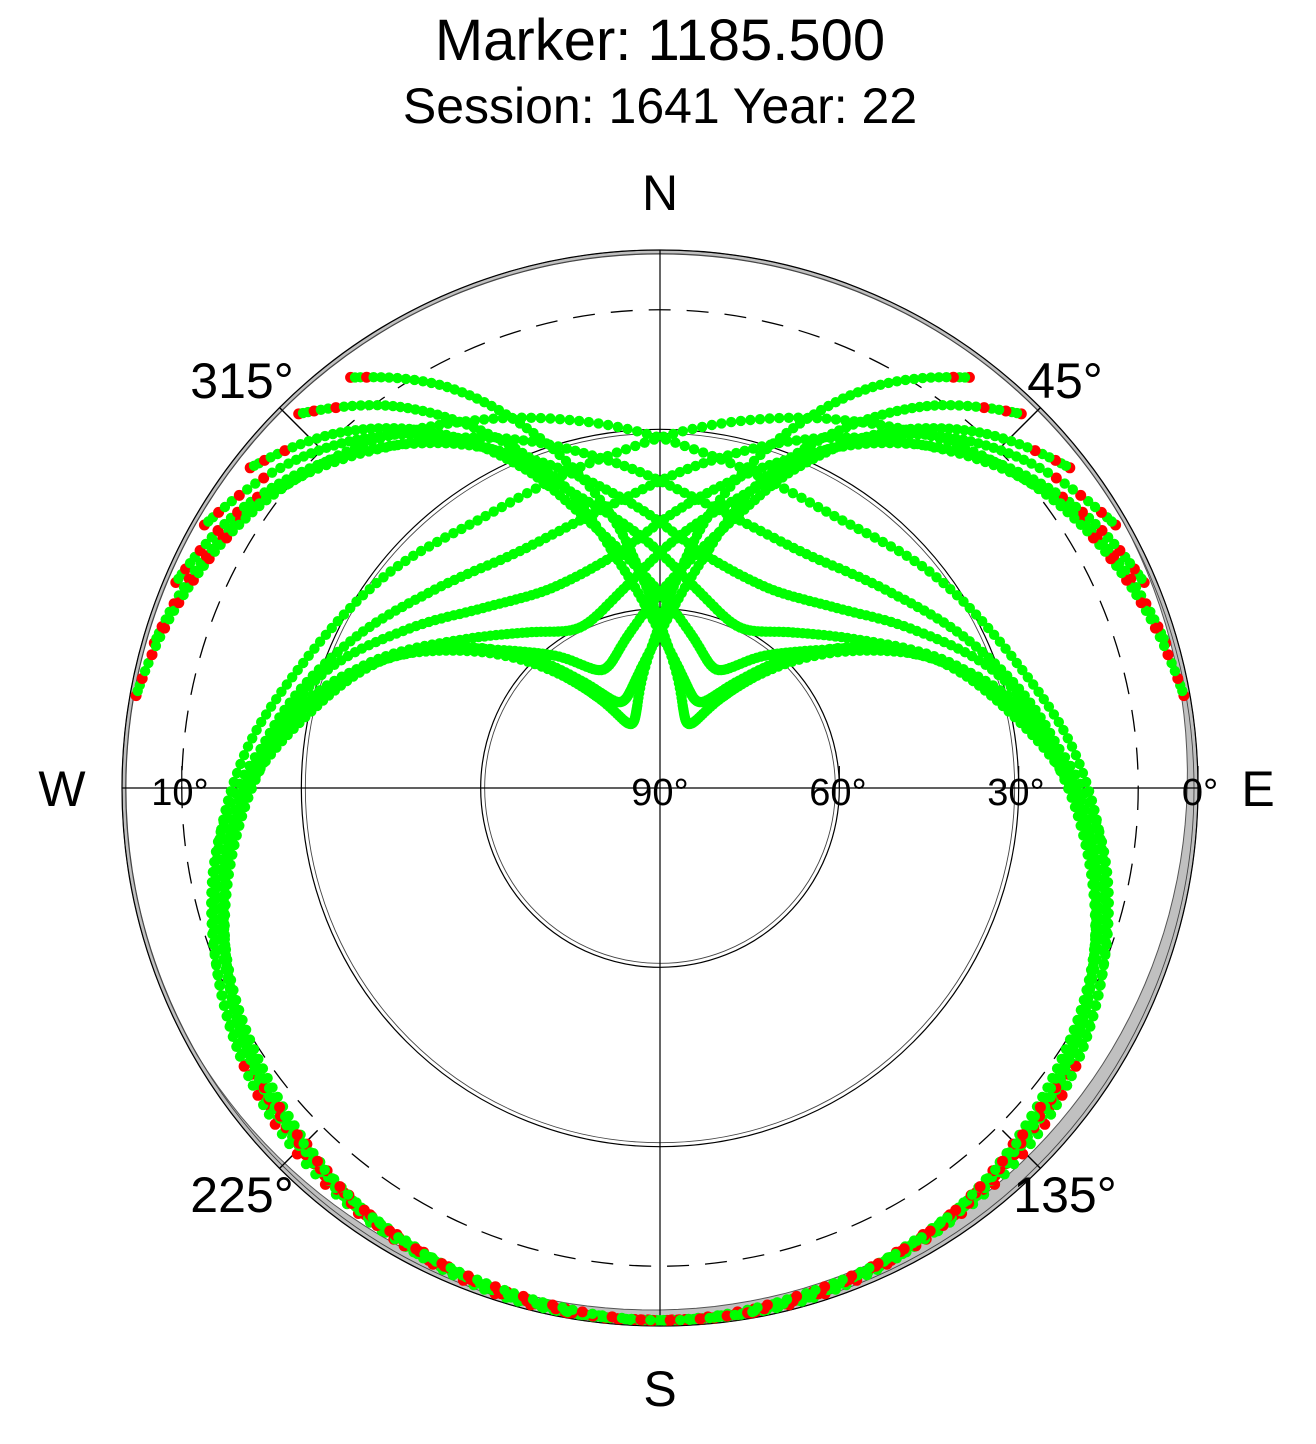 This screenshot has width=1316, height=1444. I want to click on elevation-label-90: 90°, so click(659, 793).